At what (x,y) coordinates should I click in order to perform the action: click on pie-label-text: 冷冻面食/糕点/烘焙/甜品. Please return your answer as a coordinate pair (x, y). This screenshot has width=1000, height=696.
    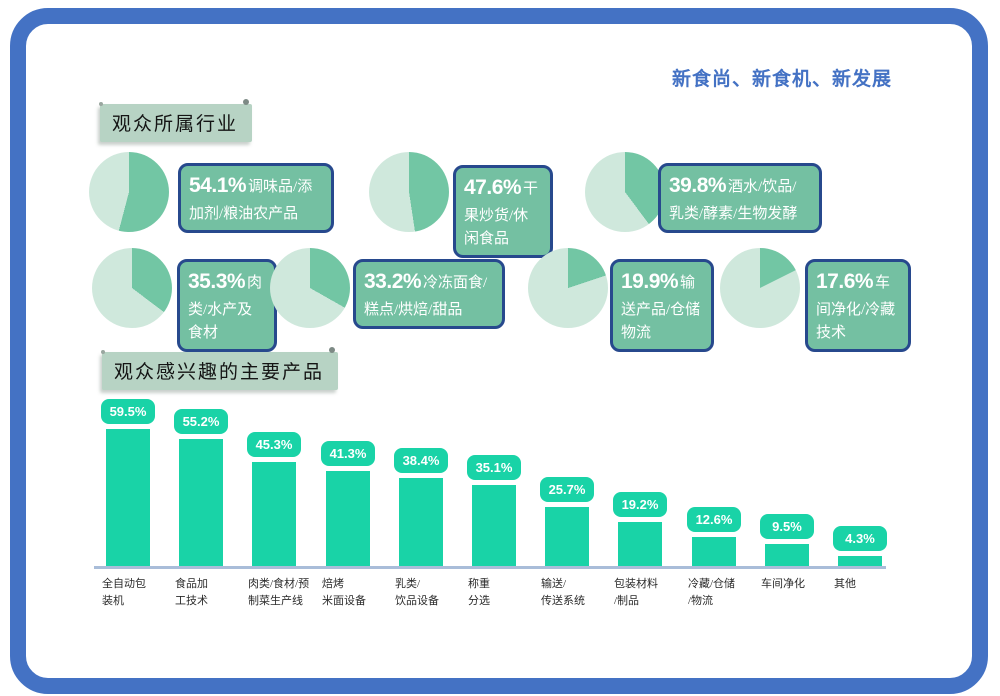
    Looking at the image, I should click on (426, 296).